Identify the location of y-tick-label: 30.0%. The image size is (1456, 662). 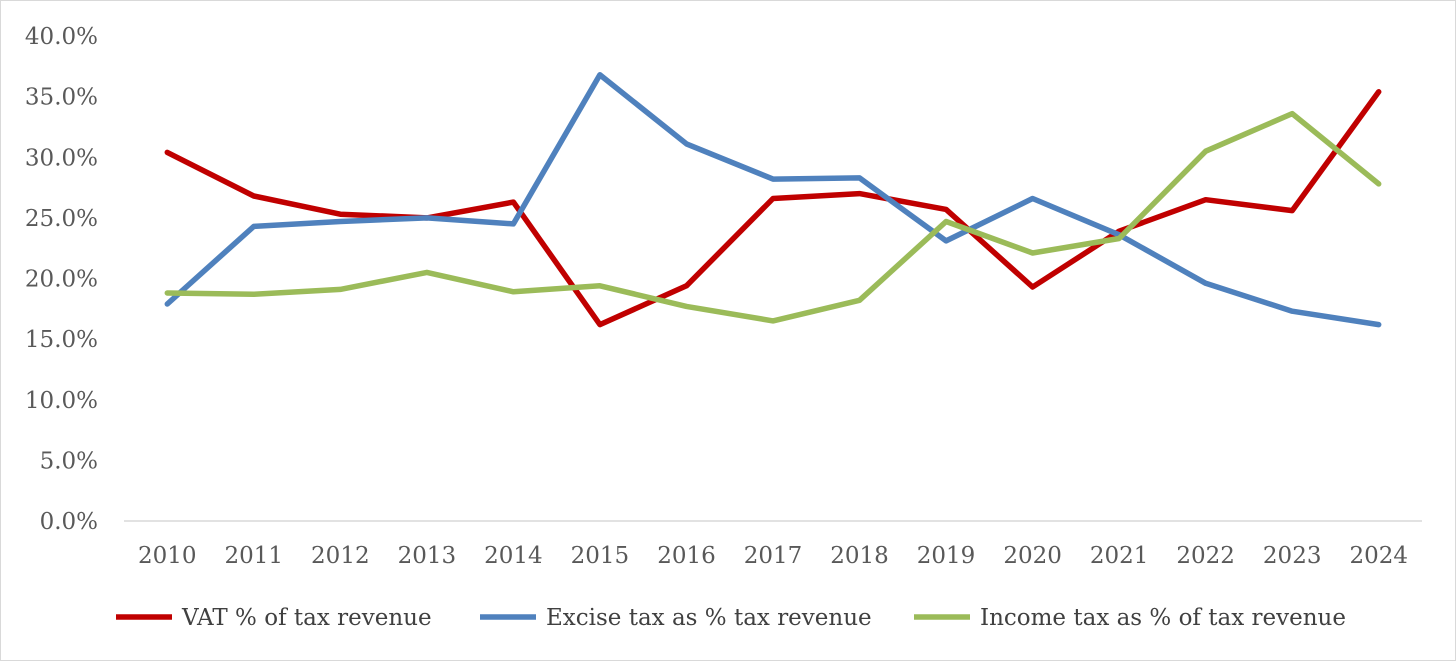
(61, 158).